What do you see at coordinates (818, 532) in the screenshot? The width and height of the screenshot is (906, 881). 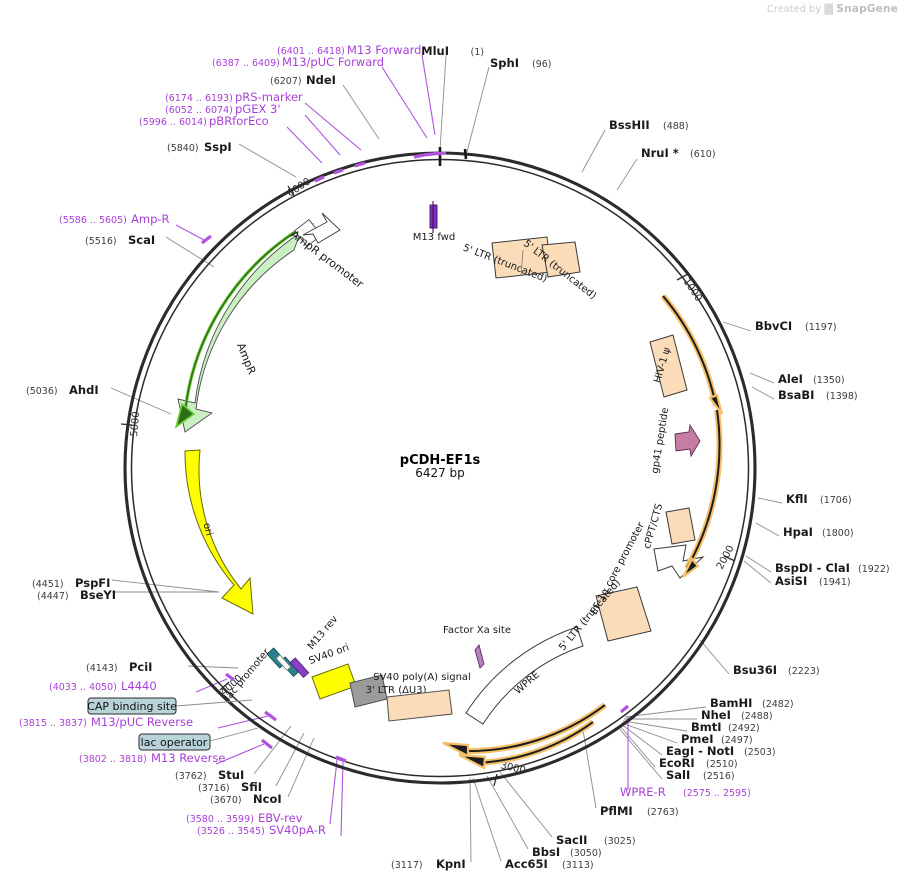 I see `enzyme-label-hpai: HpaI (1800)` at bounding box center [818, 532].